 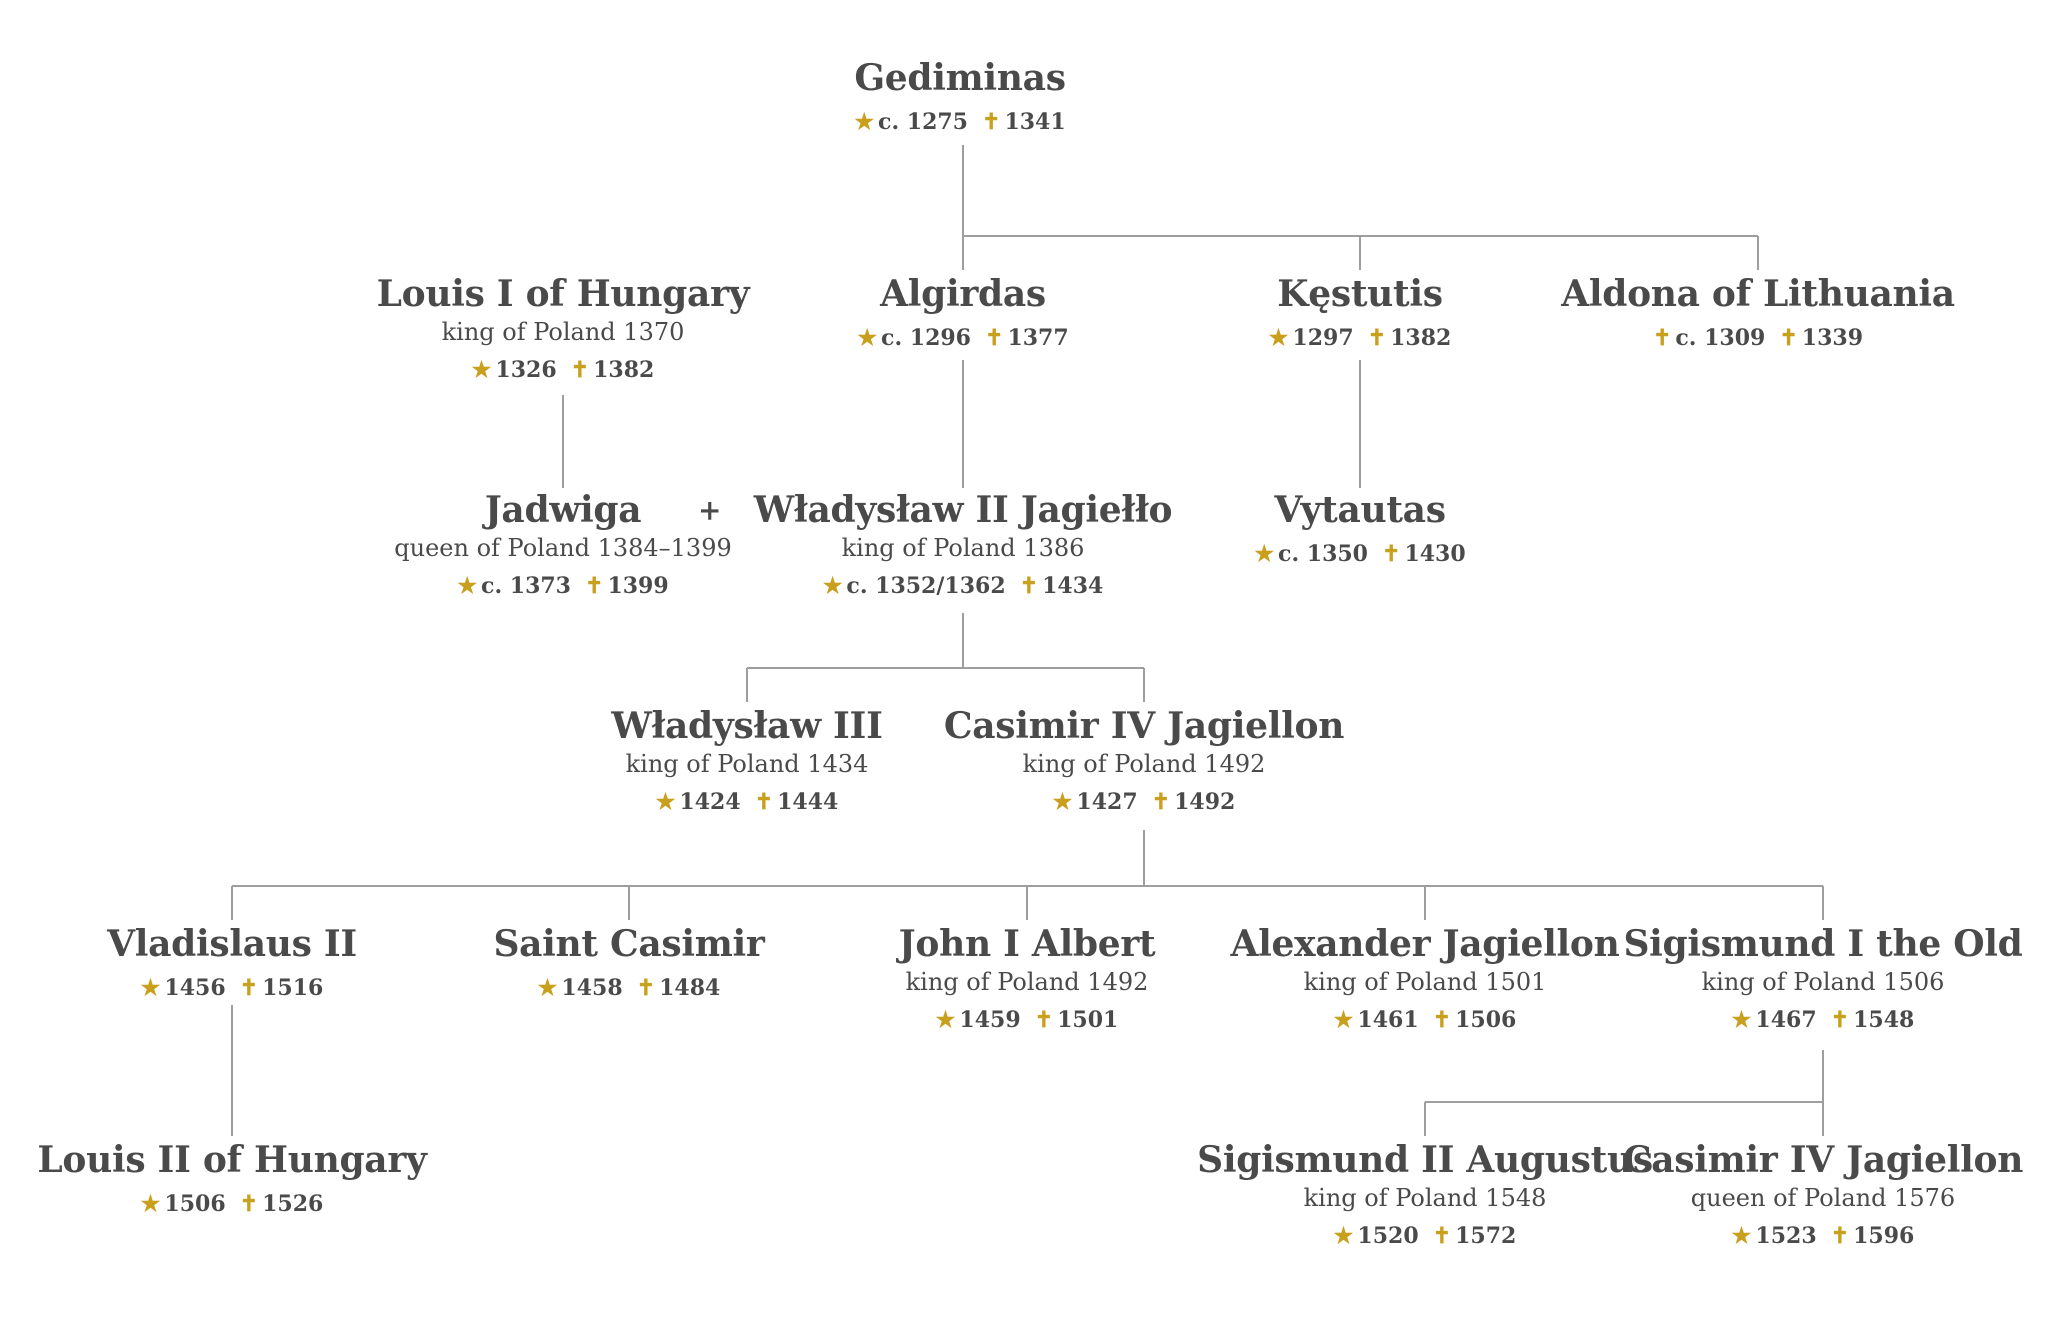 I want to click on person-vytautas: Vytautas ★ c. 1350 ✝ 1430, so click(x=1360, y=528).